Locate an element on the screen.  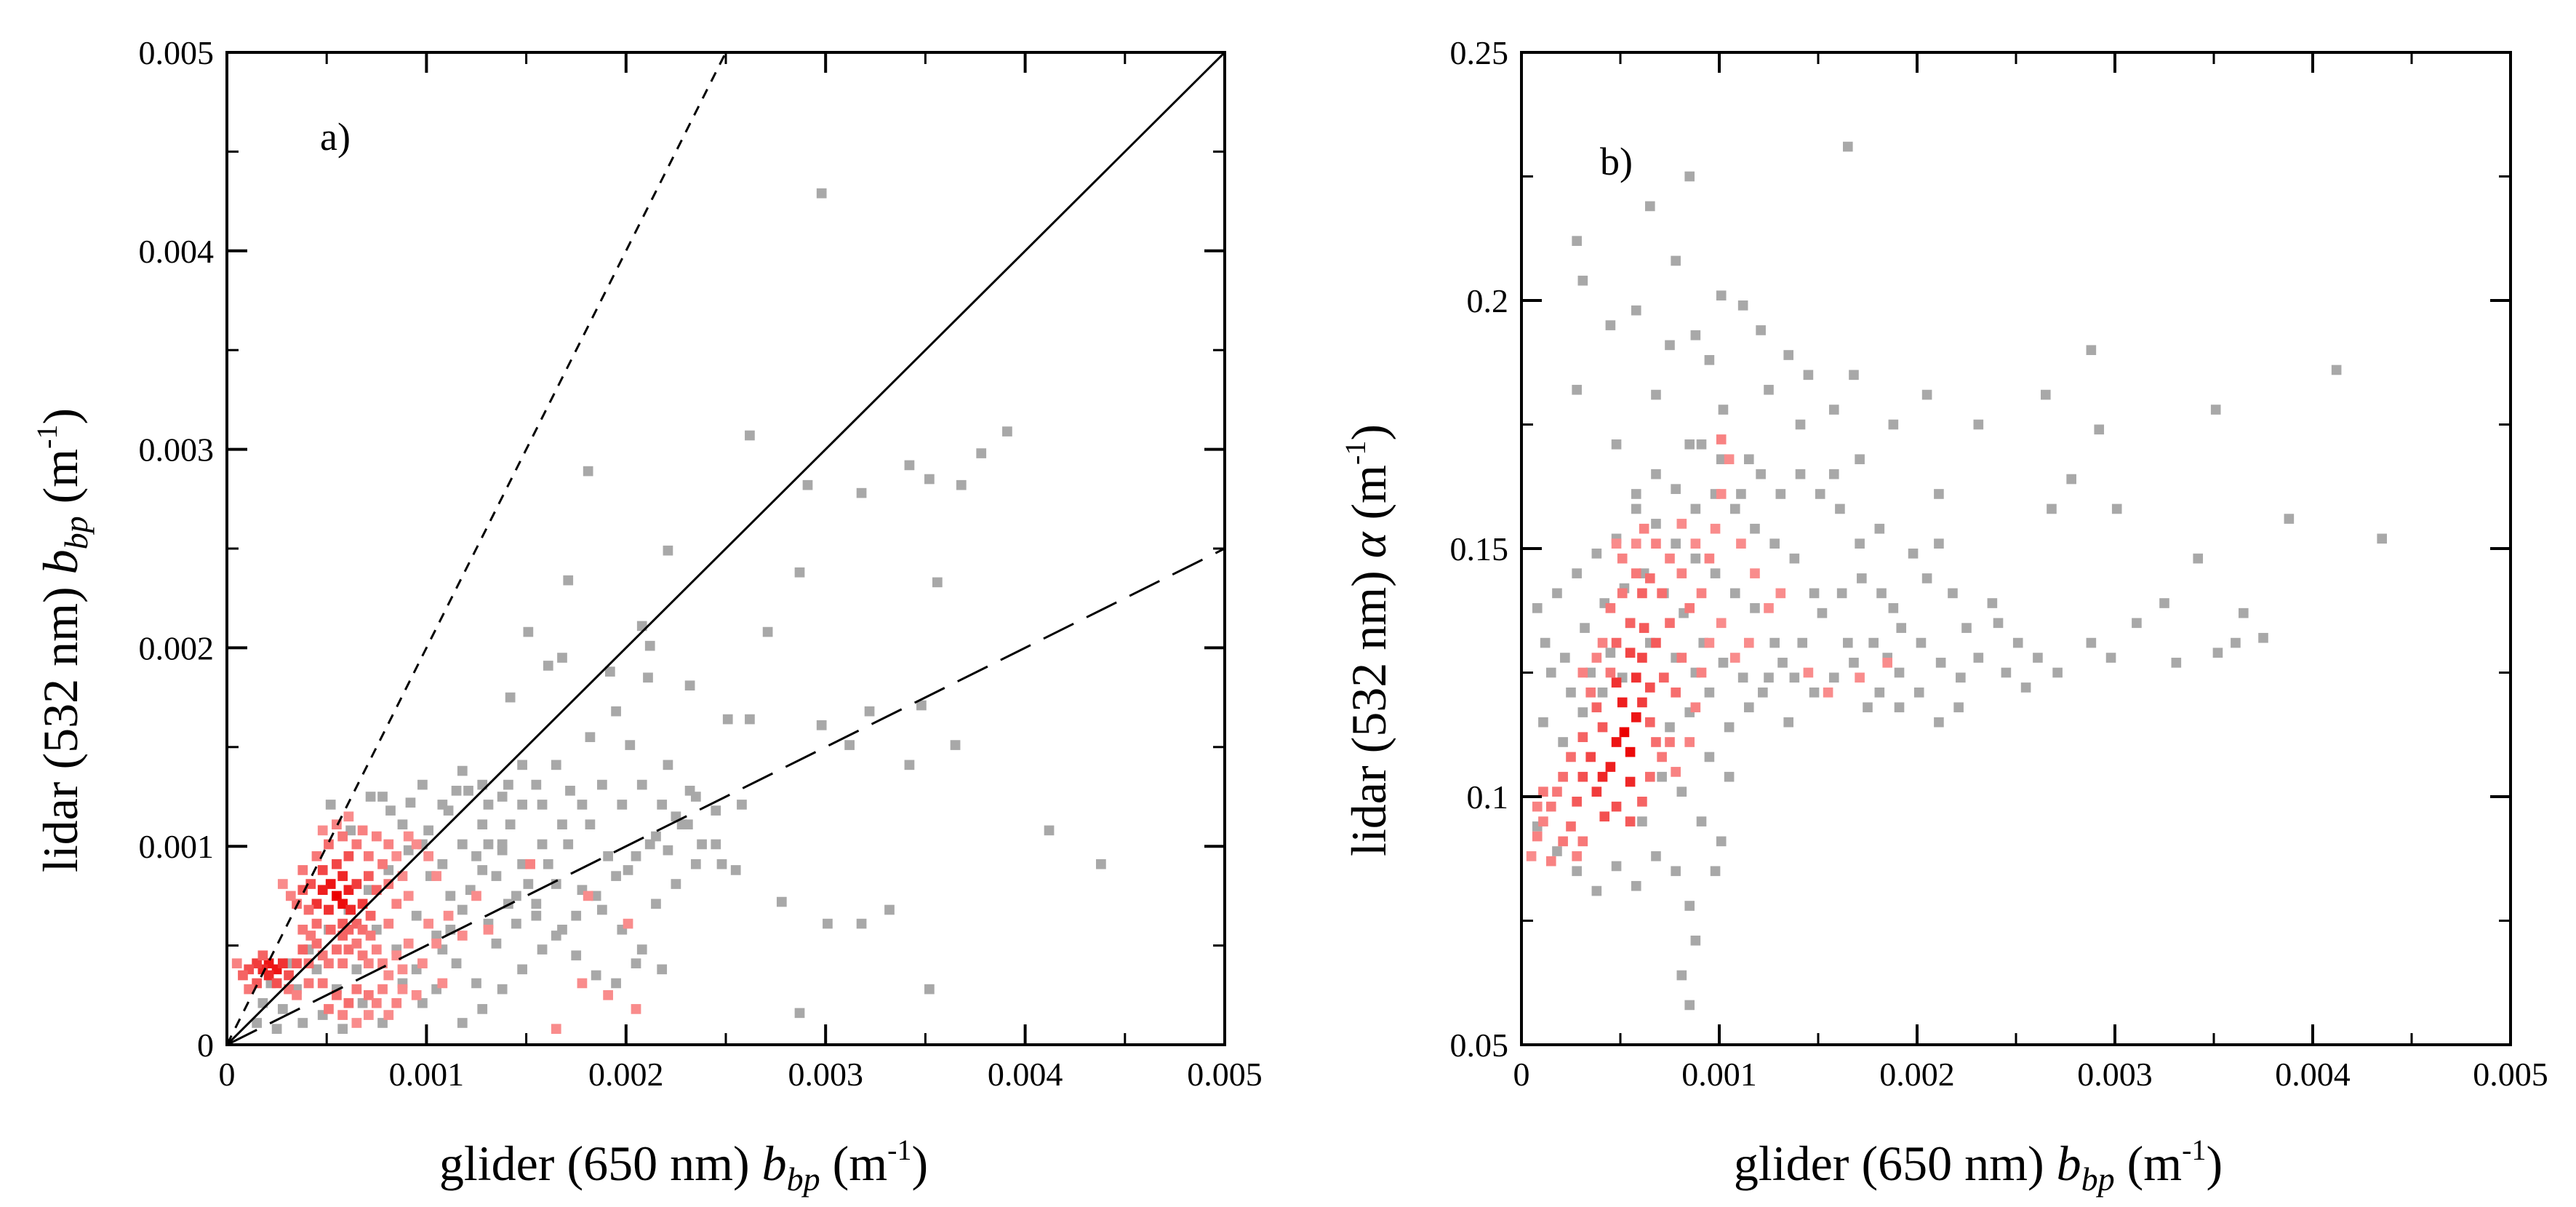
y-tick-label: 0.1 is located at coordinates (1488, 797).